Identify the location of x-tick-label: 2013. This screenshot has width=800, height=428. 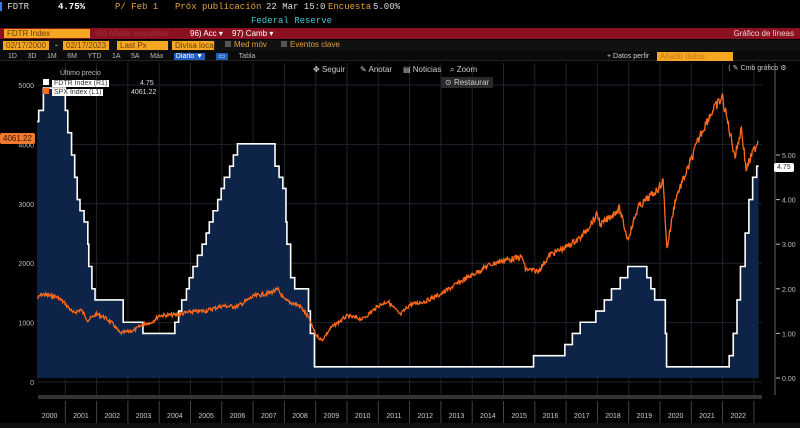
(457, 416).